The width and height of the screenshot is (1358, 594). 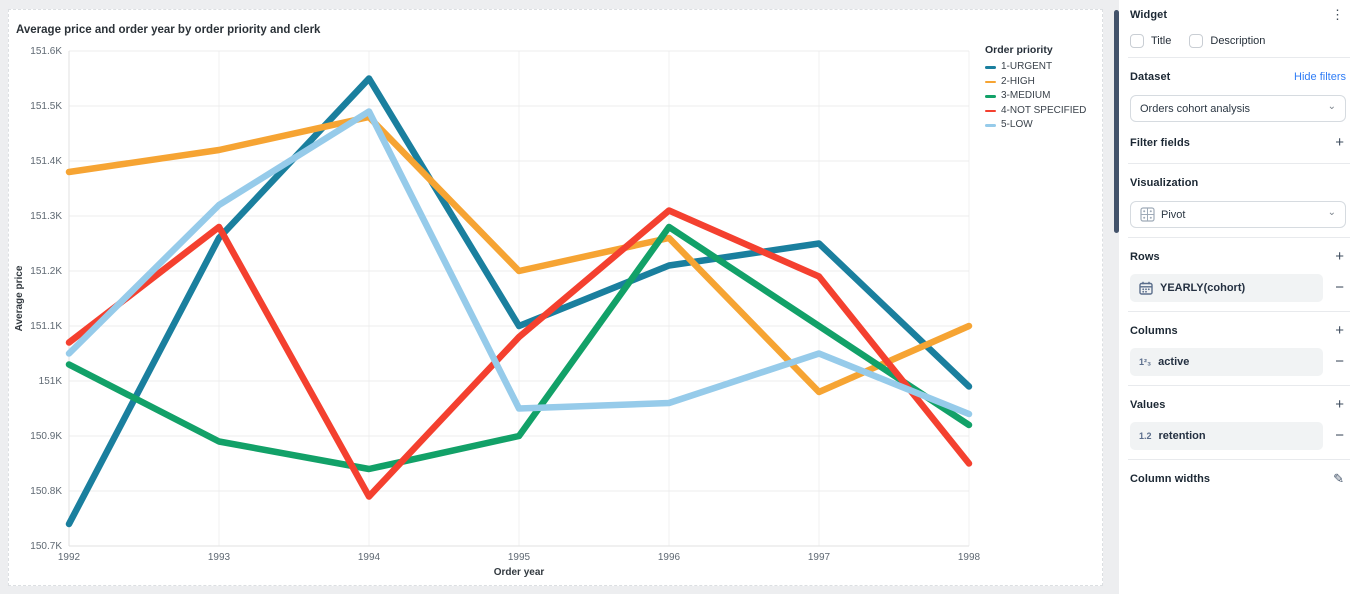 What do you see at coordinates (69, 557) in the screenshot?
I see `svg-text: 1992` at bounding box center [69, 557].